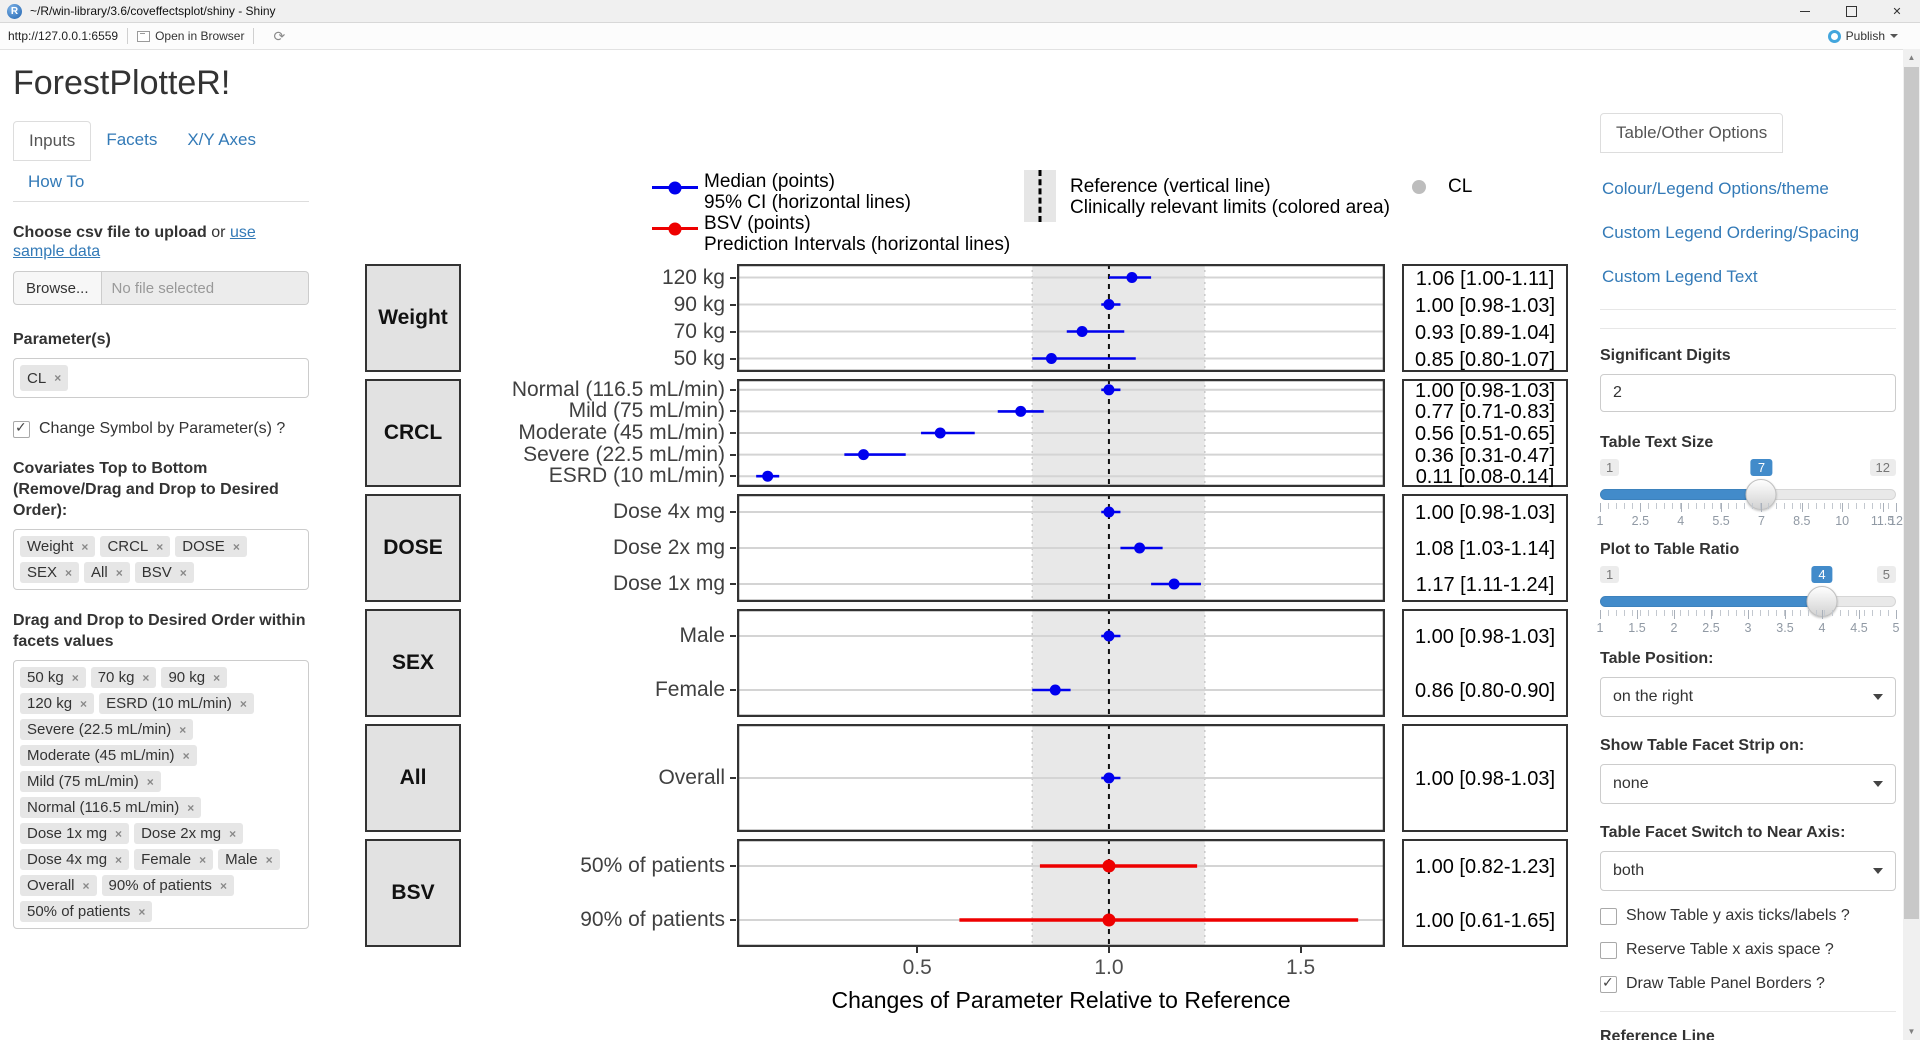  Describe the element at coordinates (123, 677) in the screenshot. I see `facet-value-tag: 70 kg ×` at that location.